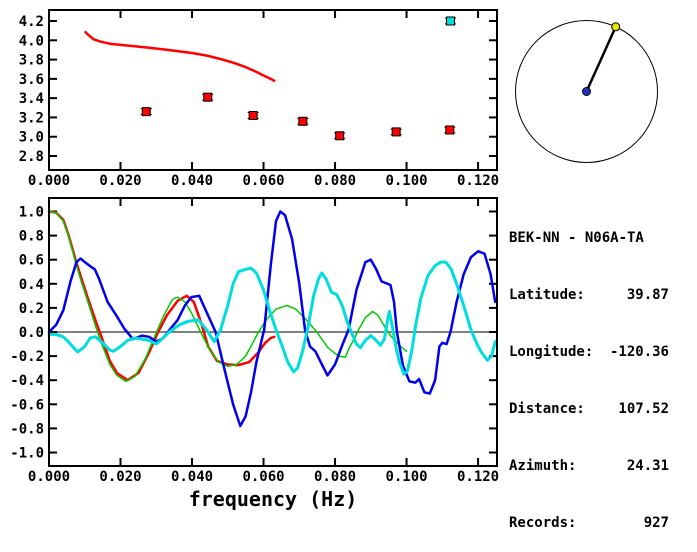 This screenshot has width=697, height=552. What do you see at coordinates (639, 352) in the screenshot?
I see `longitude-value: -120.36` at bounding box center [639, 352].